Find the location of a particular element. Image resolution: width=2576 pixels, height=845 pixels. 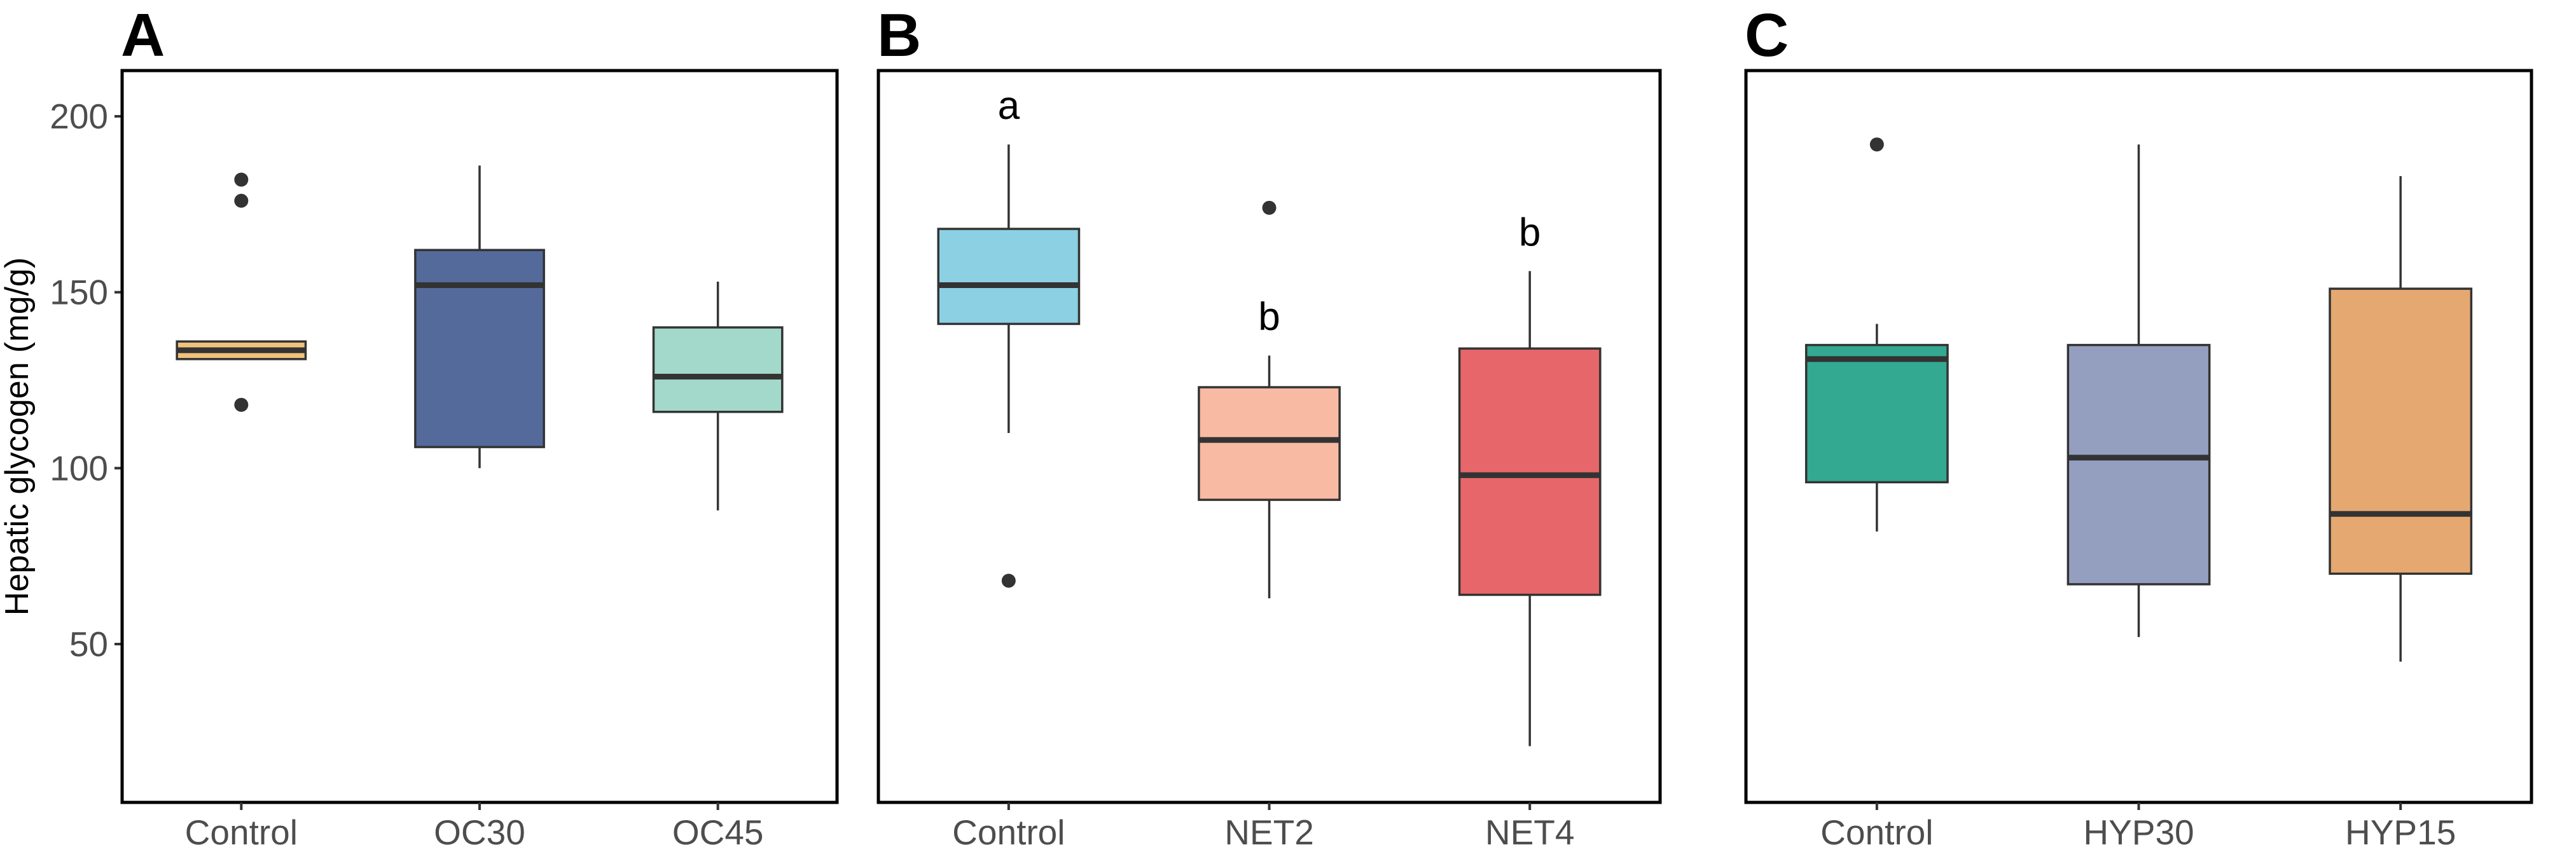

x-tick-label: HYP30 is located at coordinates (2138, 829).